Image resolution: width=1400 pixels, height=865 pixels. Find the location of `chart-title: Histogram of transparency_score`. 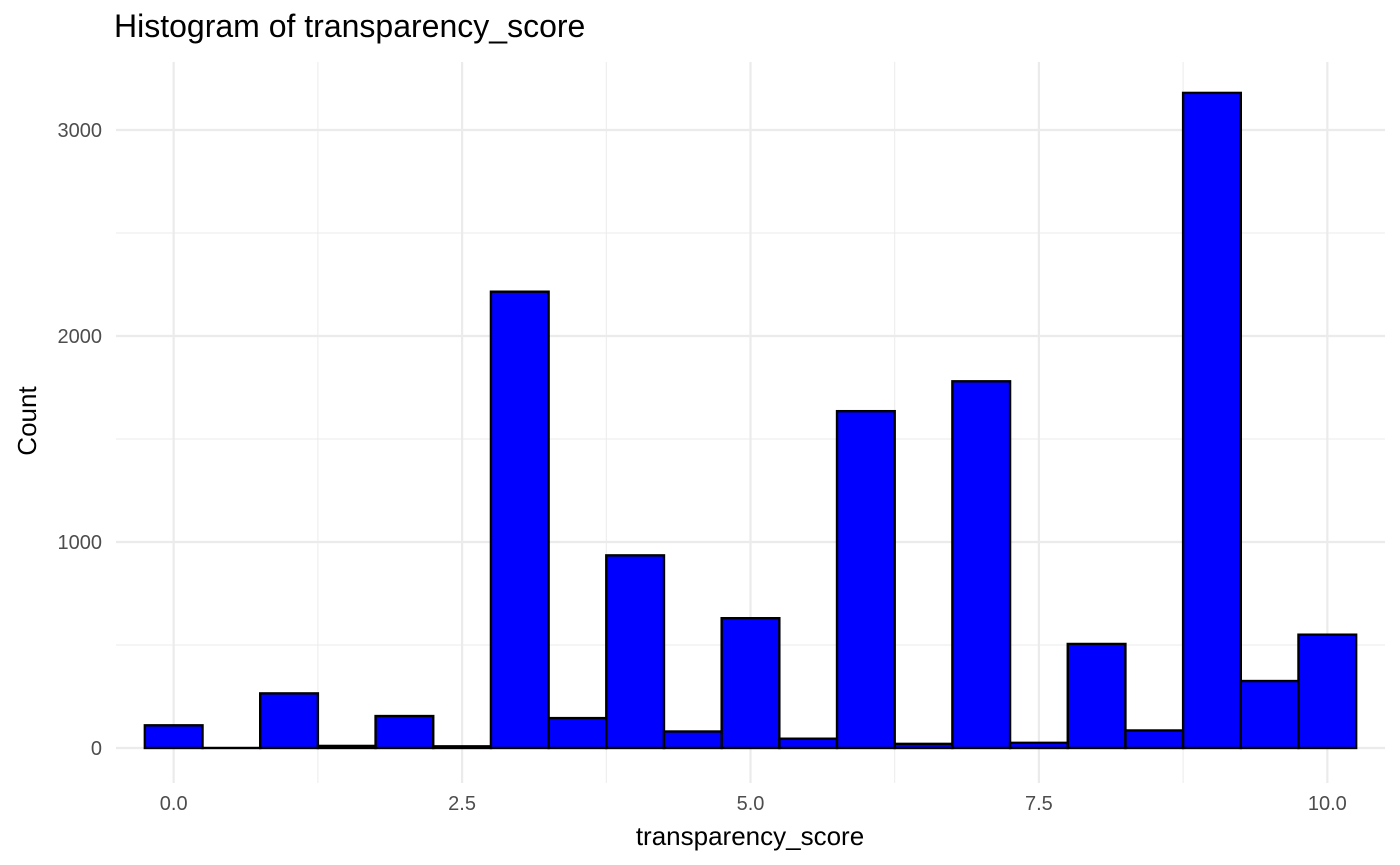

chart-title: Histogram of transparency_score is located at coordinates (350, 26).